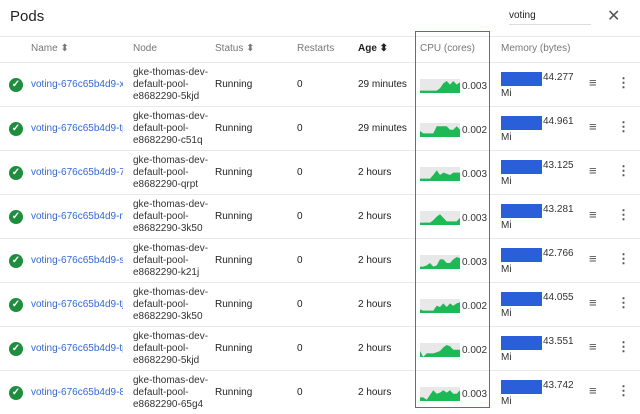 The image size is (640, 414). Describe the element at coordinates (373, 48) in the screenshot. I see `column-header-age: Age ⬍` at that location.